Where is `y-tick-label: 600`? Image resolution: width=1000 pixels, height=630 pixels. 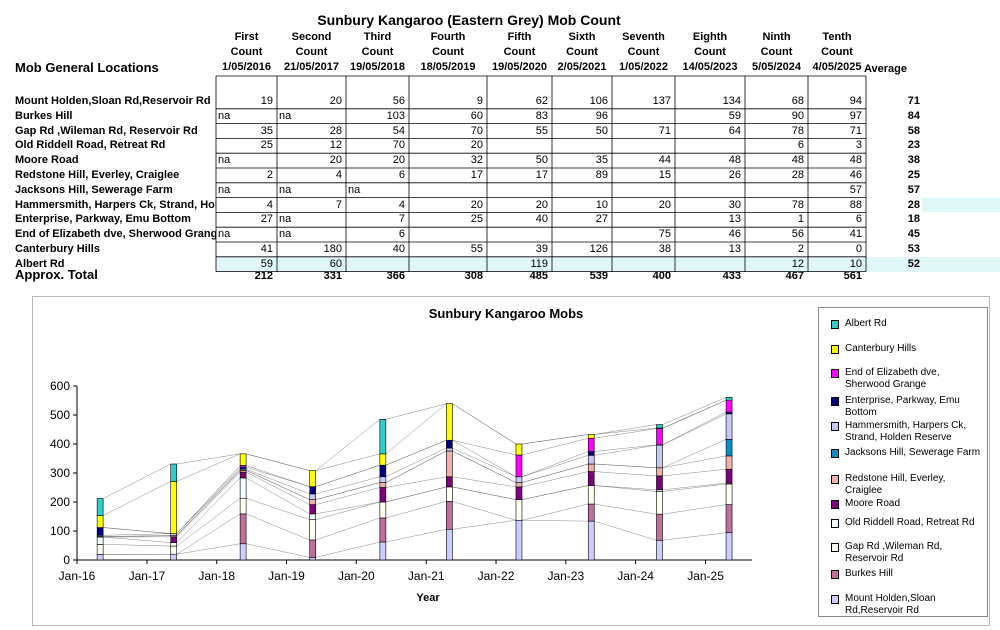
y-tick-label: 600 is located at coordinates (60, 386).